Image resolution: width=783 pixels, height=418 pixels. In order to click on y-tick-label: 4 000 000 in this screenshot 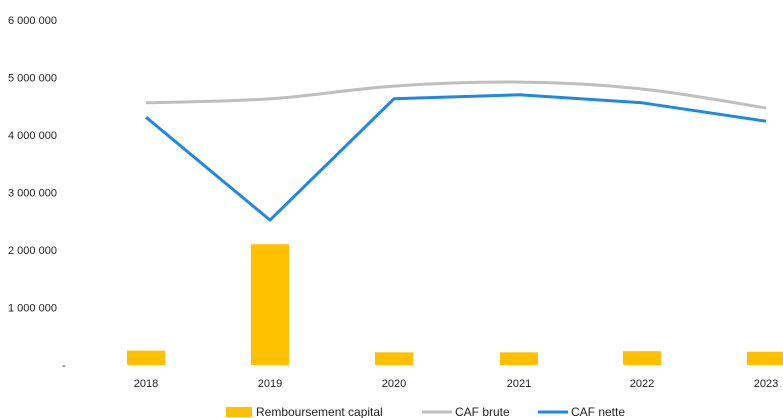, I will do `click(32, 136)`.